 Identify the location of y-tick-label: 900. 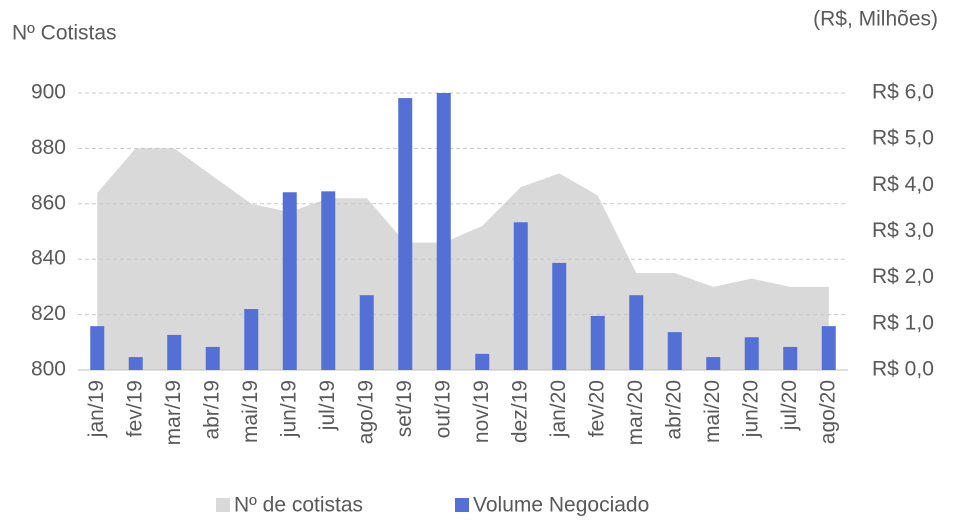
(48, 92).